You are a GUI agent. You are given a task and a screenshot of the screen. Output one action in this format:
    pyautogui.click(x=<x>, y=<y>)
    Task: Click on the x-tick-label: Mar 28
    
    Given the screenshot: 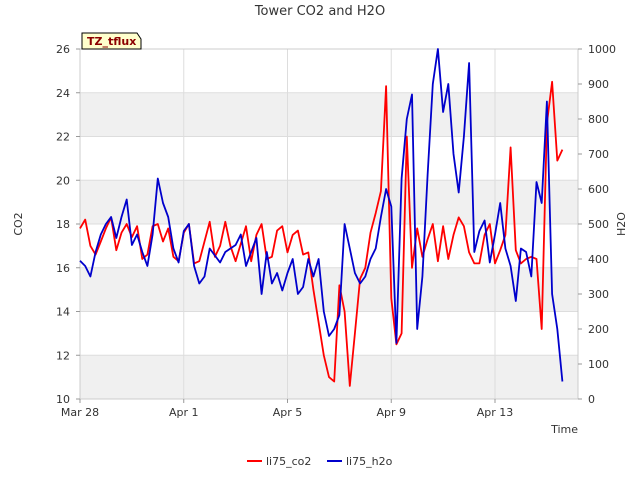 What is the action you would take?
    pyautogui.click(x=80, y=412)
    